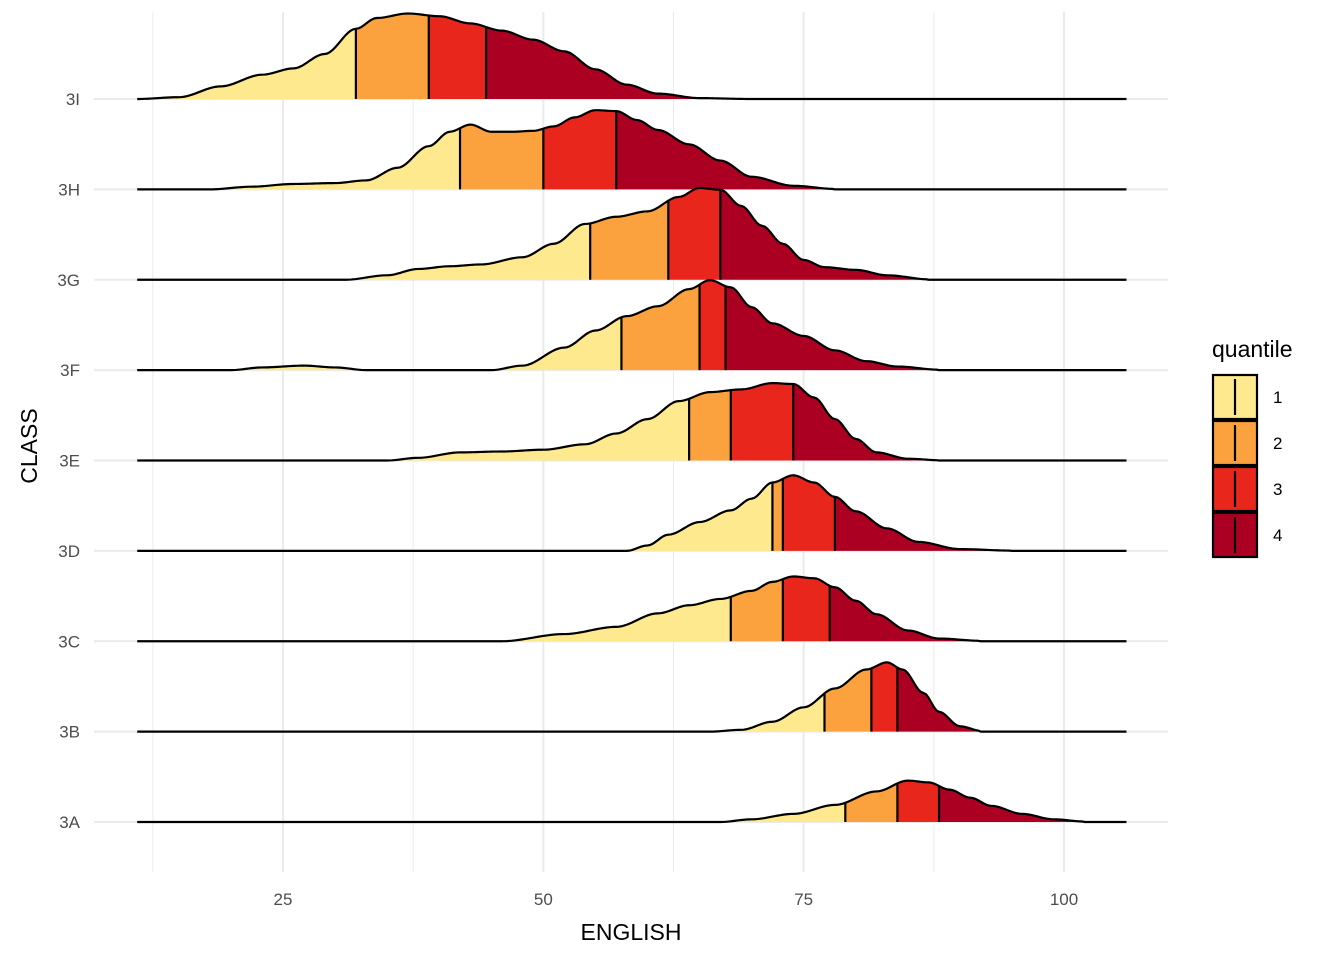 The height and width of the screenshot is (960, 1344). I want to click on ridge-3D-outline, so click(632, 513).